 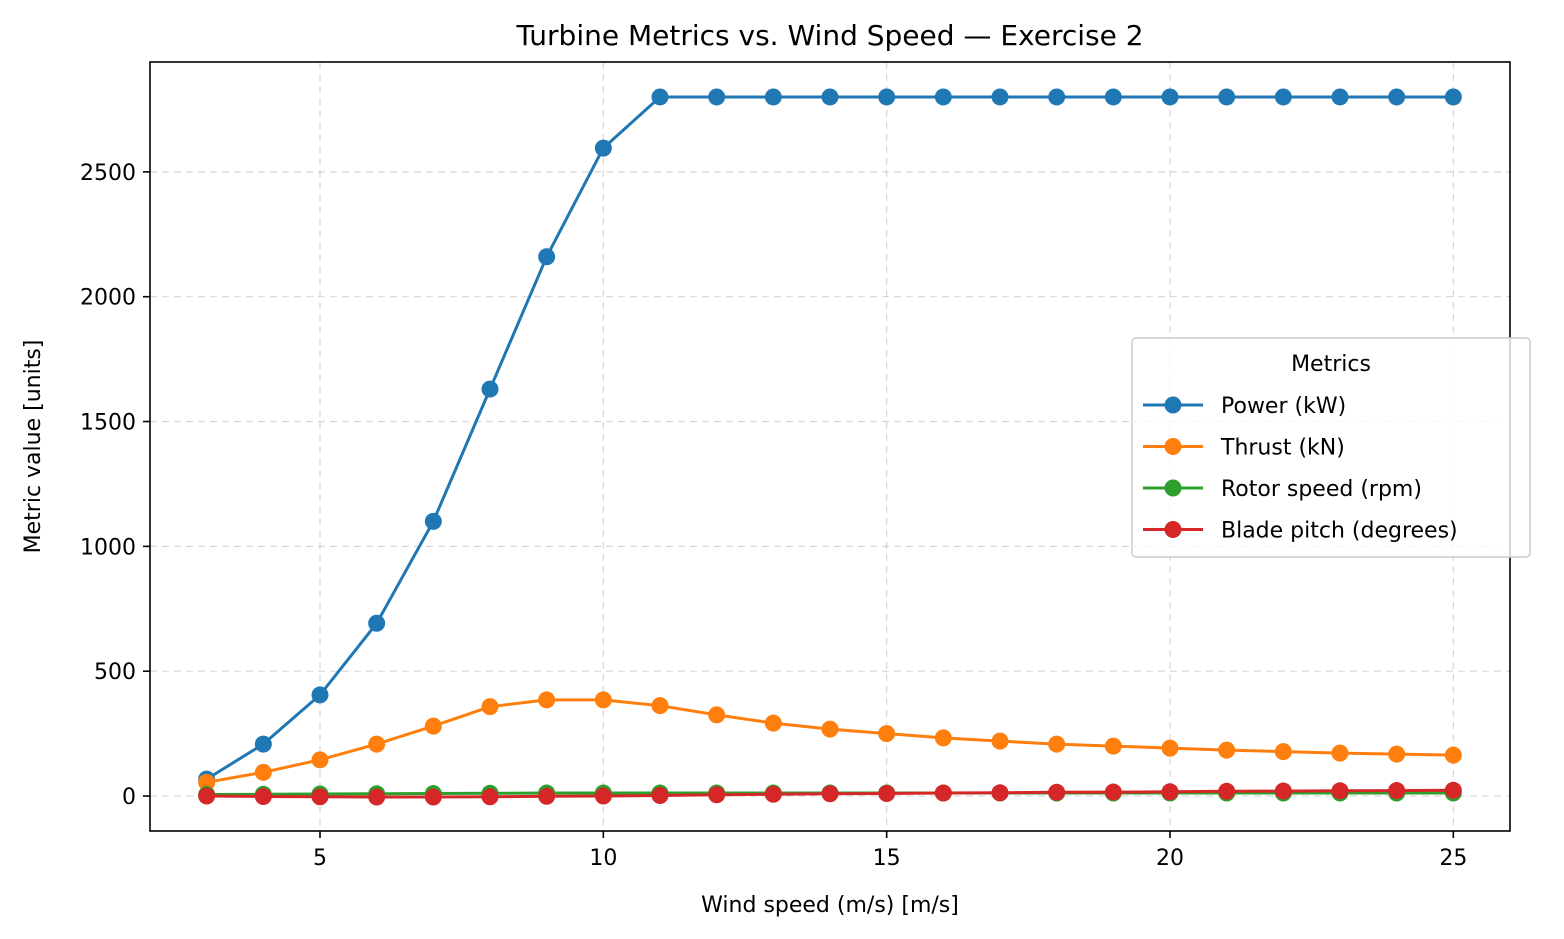 What do you see at coordinates (830, 905) in the screenshot?
I see `x-axis-label: Wind speed (m/s) [m/s]` at bounding box center [830, 905].